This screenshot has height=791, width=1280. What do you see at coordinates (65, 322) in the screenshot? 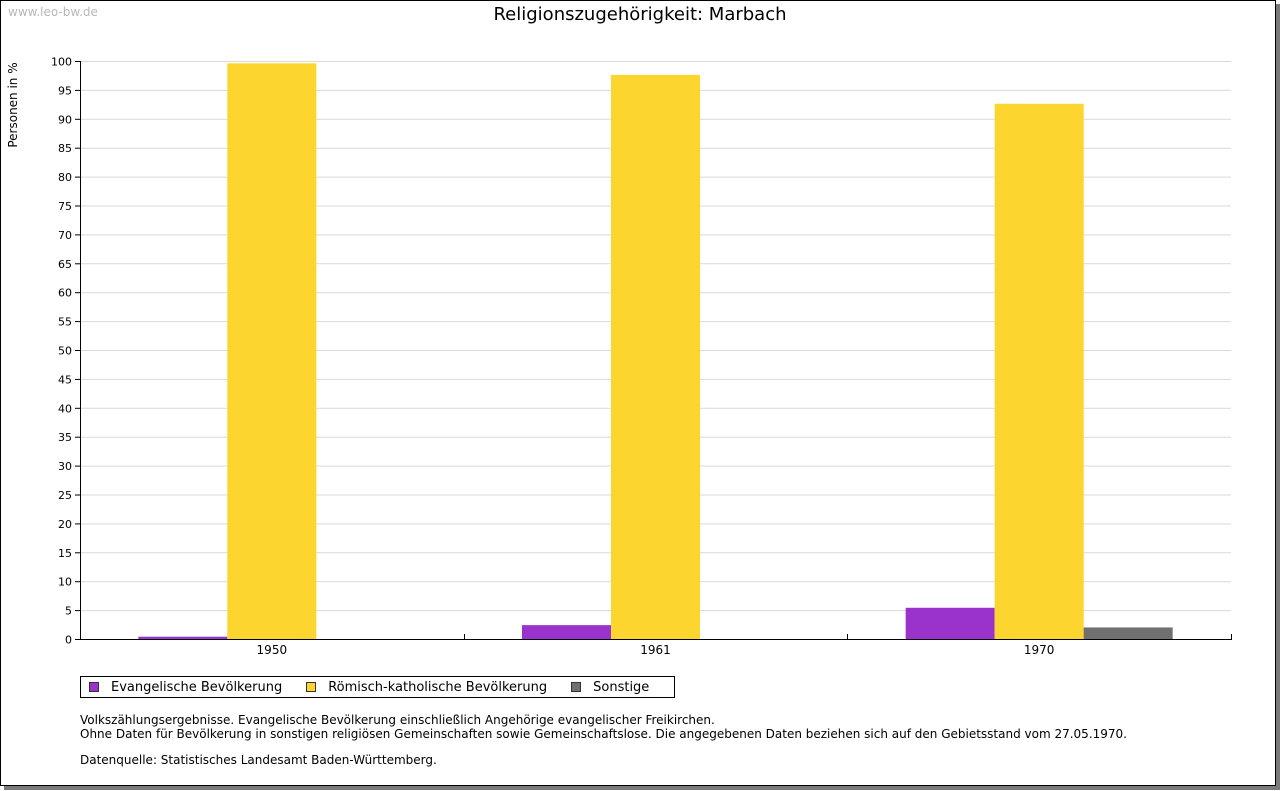
I see `y-tick-label-55: 55` at bounding box center [65, 322].